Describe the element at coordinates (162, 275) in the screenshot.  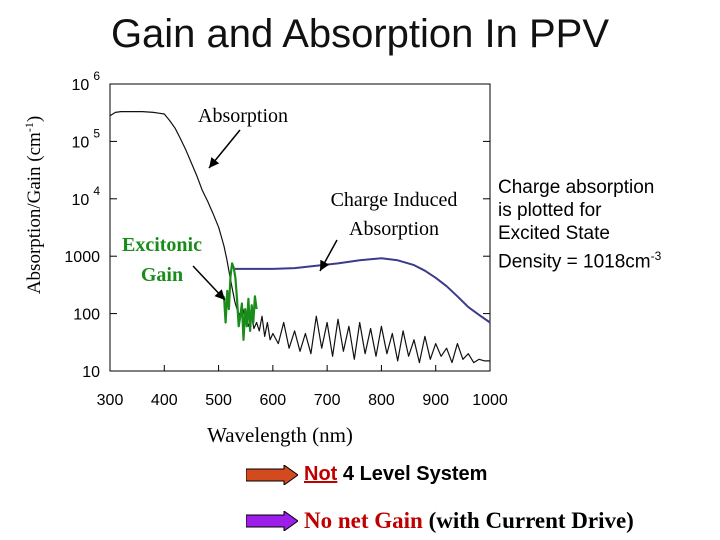
I see `annotation-excitonic-line2: Gain` at that location.